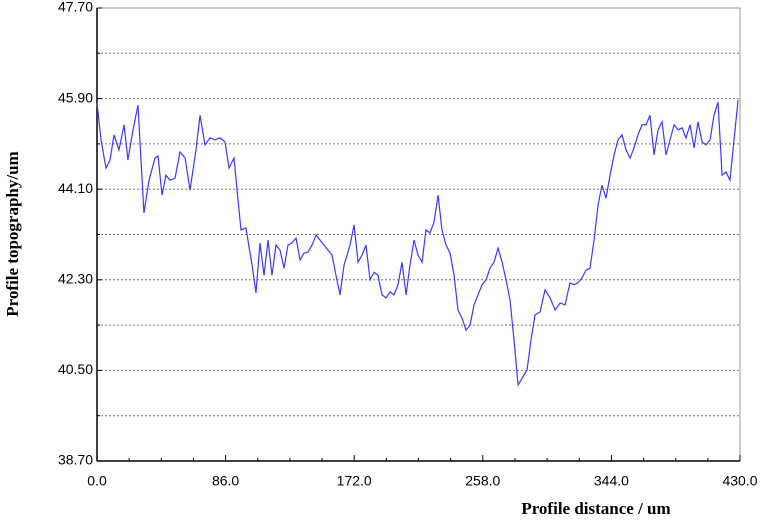  Describe the element at coordinates (75, 369) in the screenshot. I see `y-tick-label: 40.50` at that location.